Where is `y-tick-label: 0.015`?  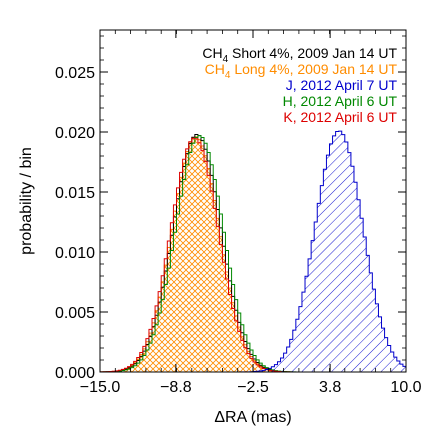 y-tick-label: 0.015 is located at coordinates (75, 193).